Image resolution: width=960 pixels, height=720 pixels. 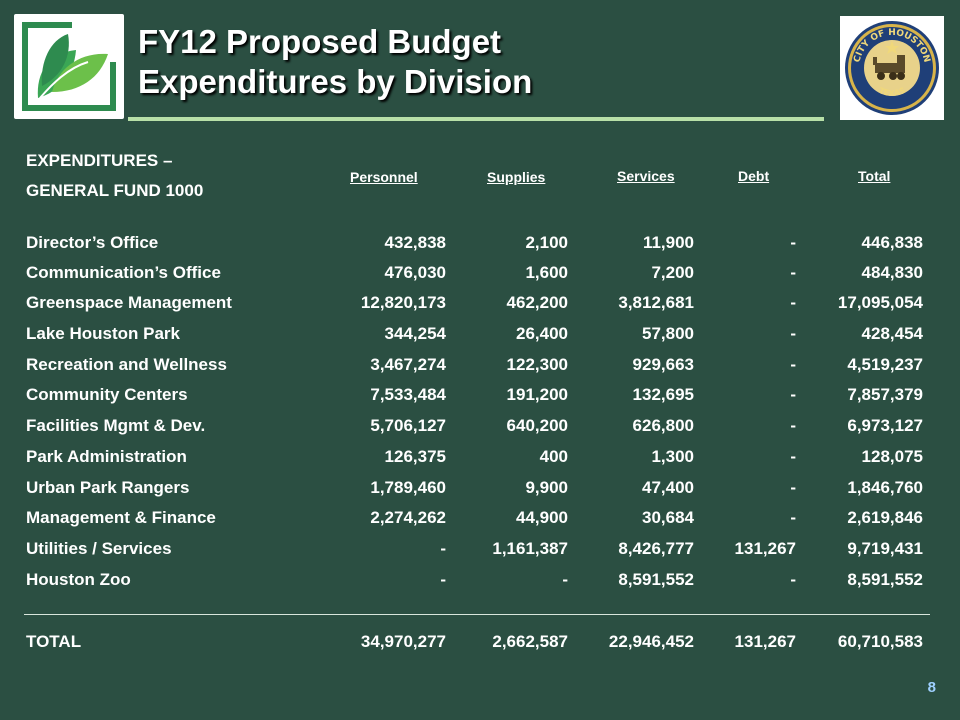 I want to click on row-name: Director’s Office, so click(x=92, y=242).